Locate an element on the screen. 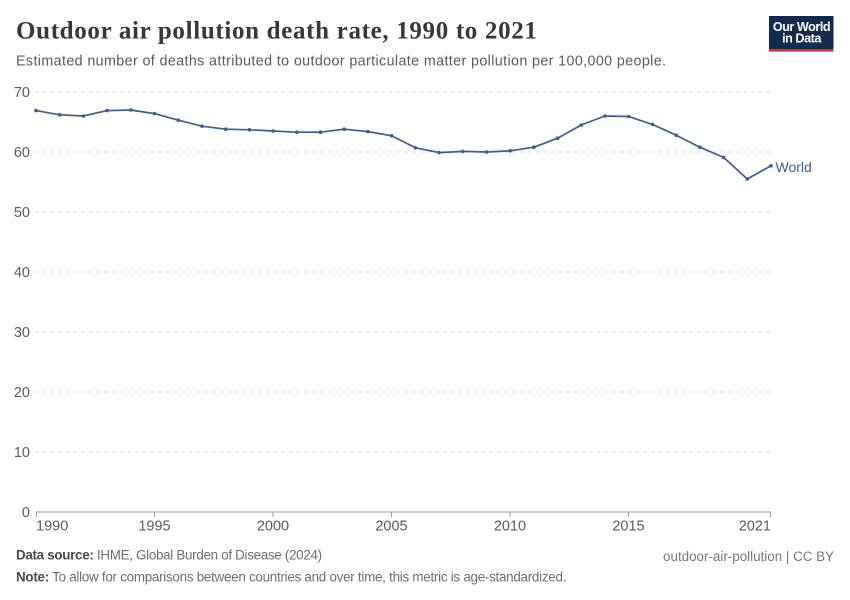  svg-text: 2005 is located at coordinates (391, 527).